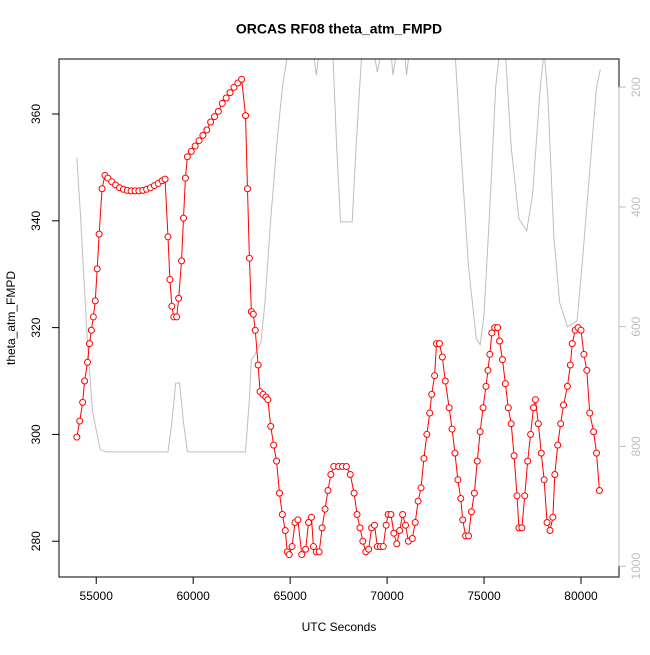 Image resolution: width=650 pixels, height=655 pixels. What do you see at coordinates (387, 596) in the screenshot?
I see `x-tick-label: 70000` at bounding box center [387, 596].